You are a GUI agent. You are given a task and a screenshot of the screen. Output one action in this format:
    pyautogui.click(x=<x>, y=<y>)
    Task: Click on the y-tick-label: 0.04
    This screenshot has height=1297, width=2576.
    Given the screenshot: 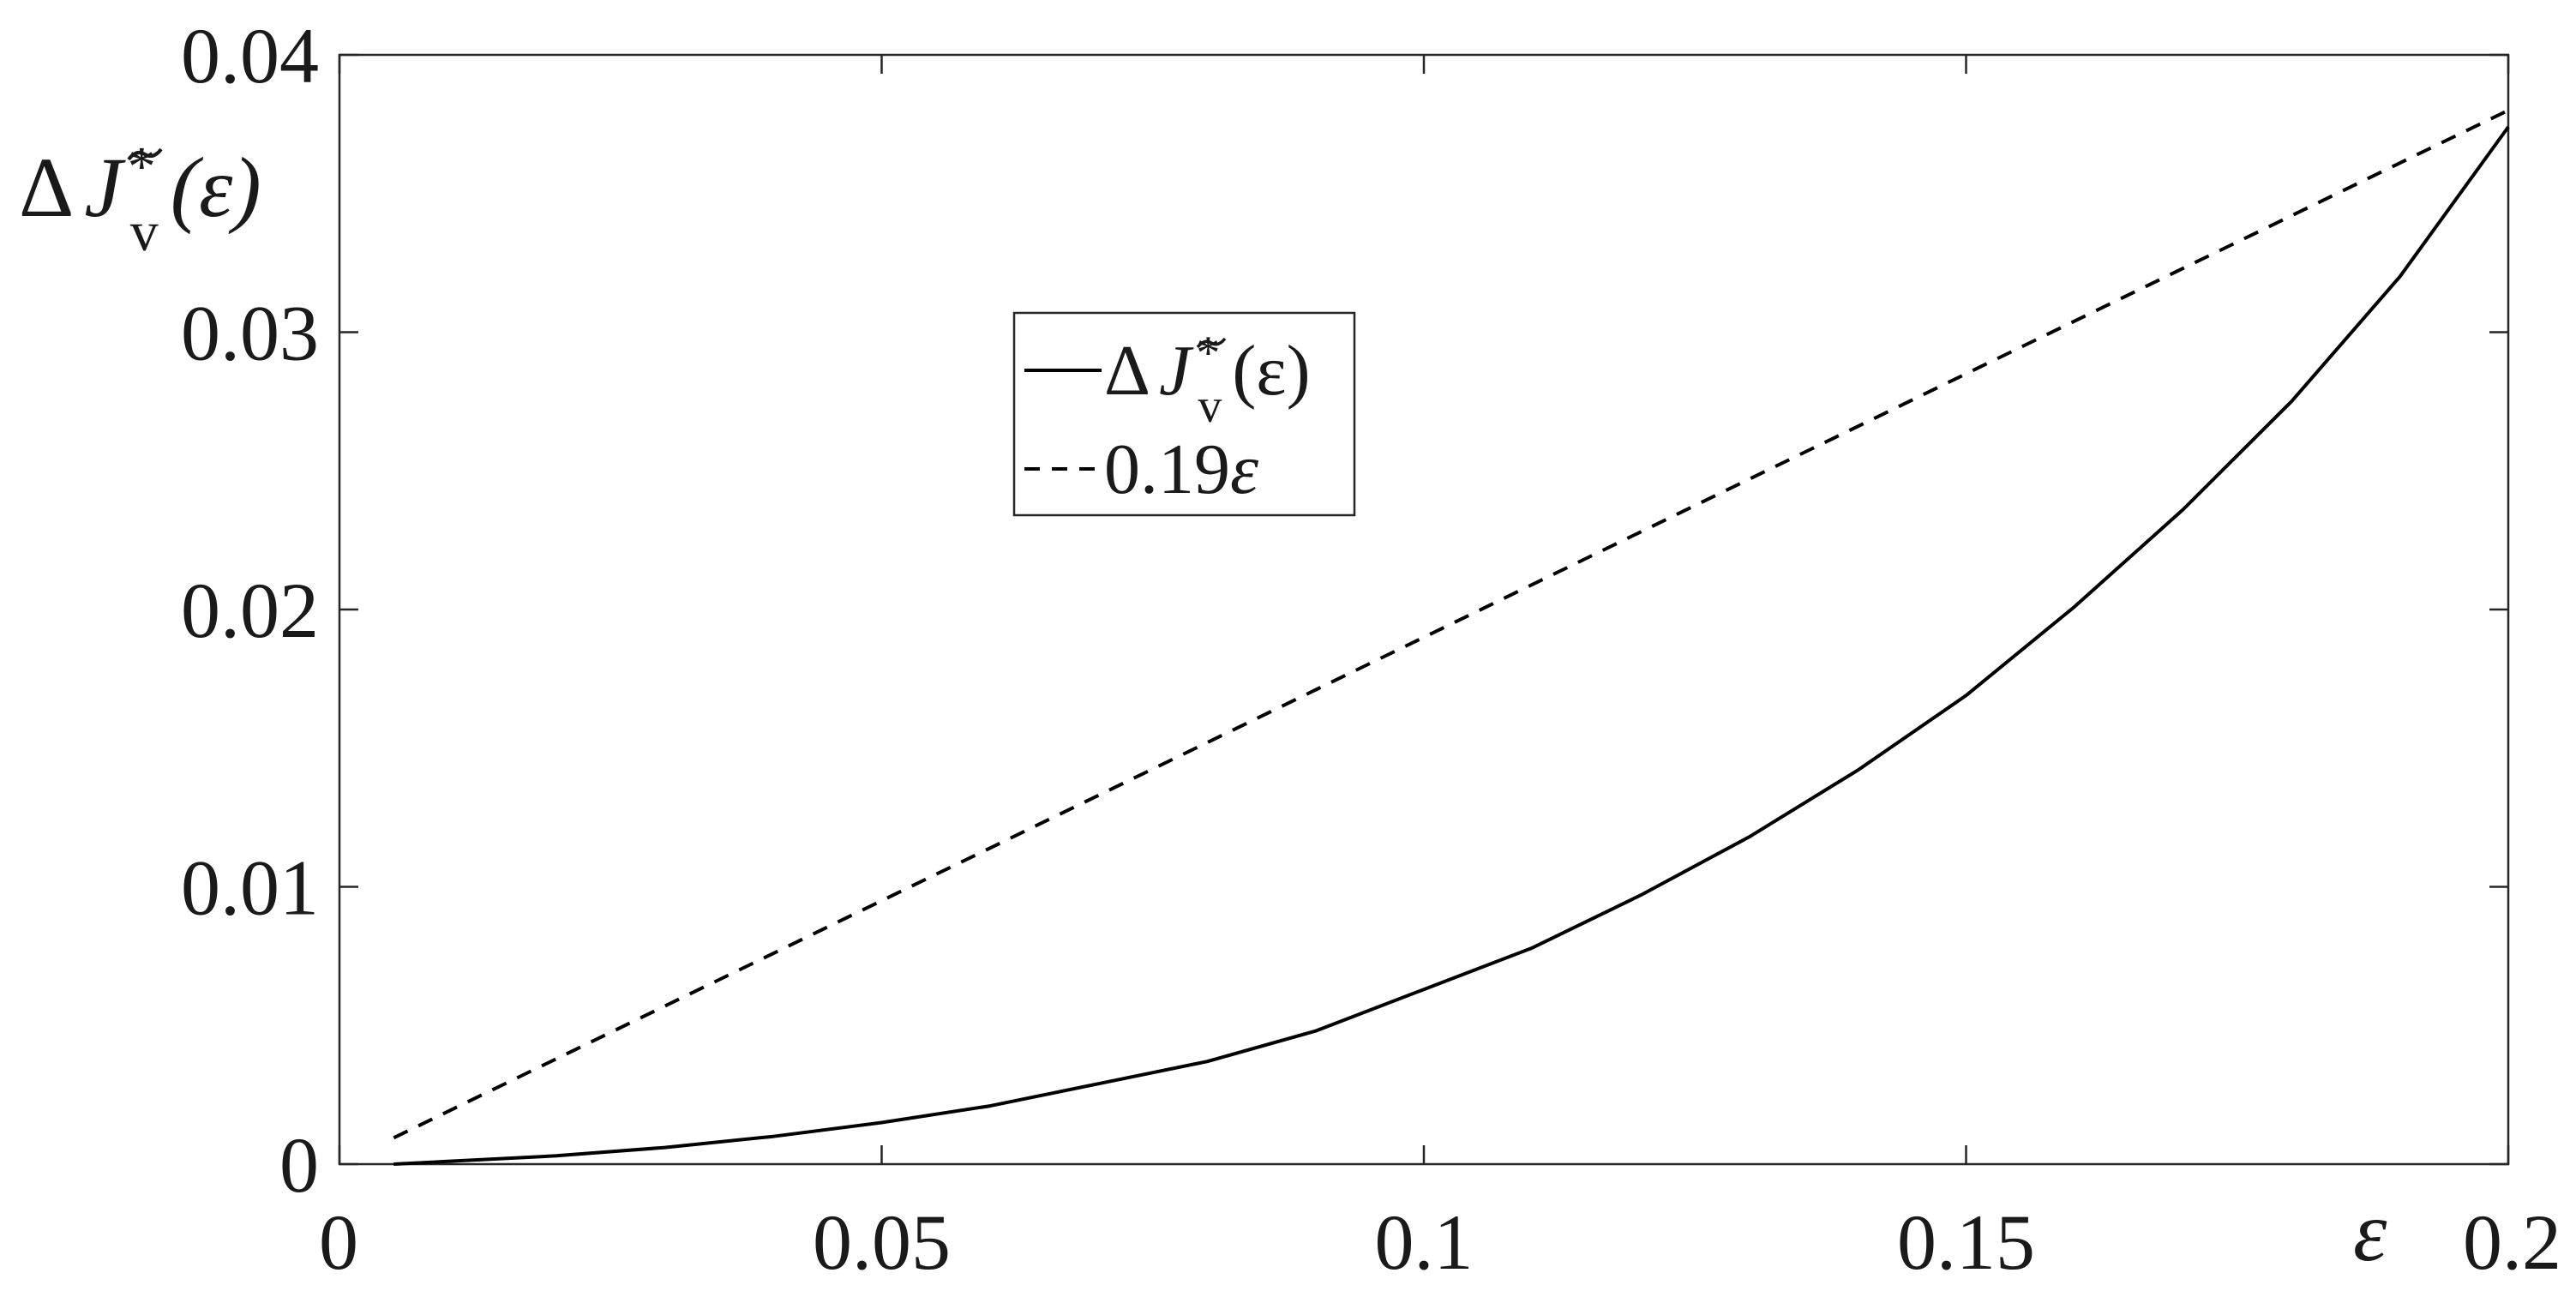 What is the action you would take?
    pyautogui.click(x=250, y=56)
    